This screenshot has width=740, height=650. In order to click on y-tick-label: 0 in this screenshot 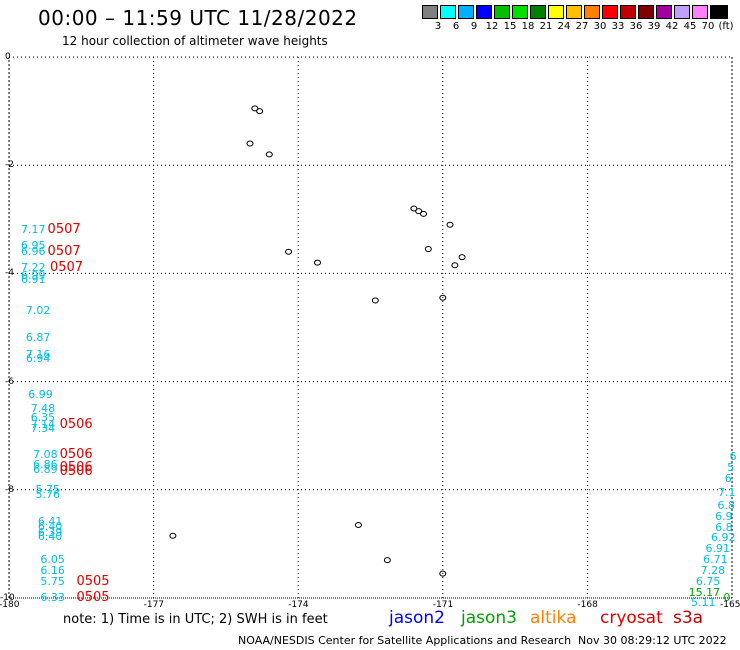, I will do `click(8, 57)`.